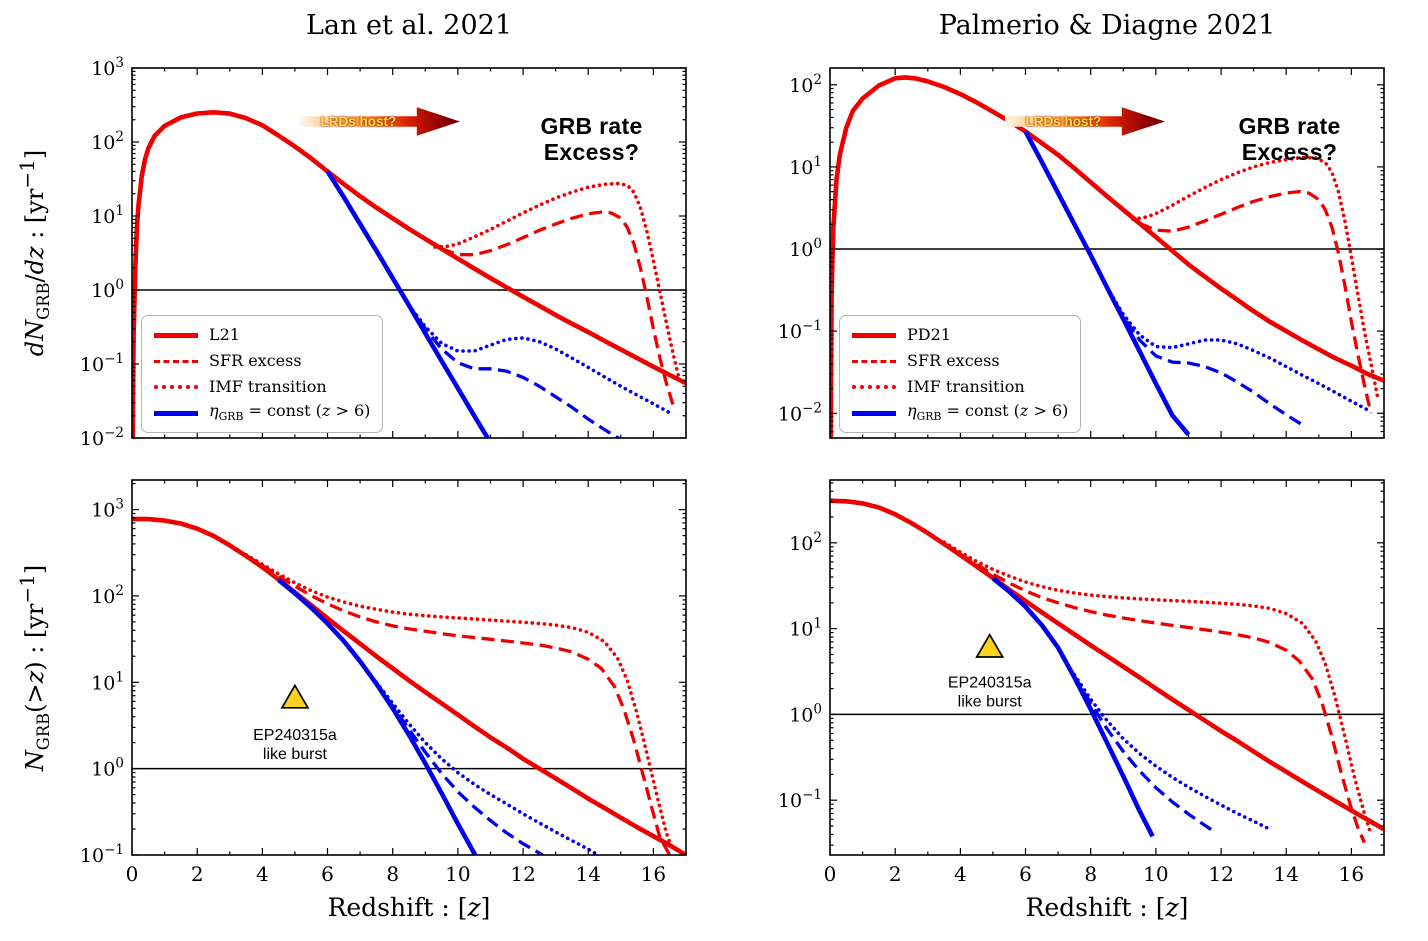 The image size is (1428, 941). What do you see at coordinates (34, 253) in the screenshot?
I see `y-axis-label-top: dNGRB/dz : [yr−1]` at bounding box center [34, 253].